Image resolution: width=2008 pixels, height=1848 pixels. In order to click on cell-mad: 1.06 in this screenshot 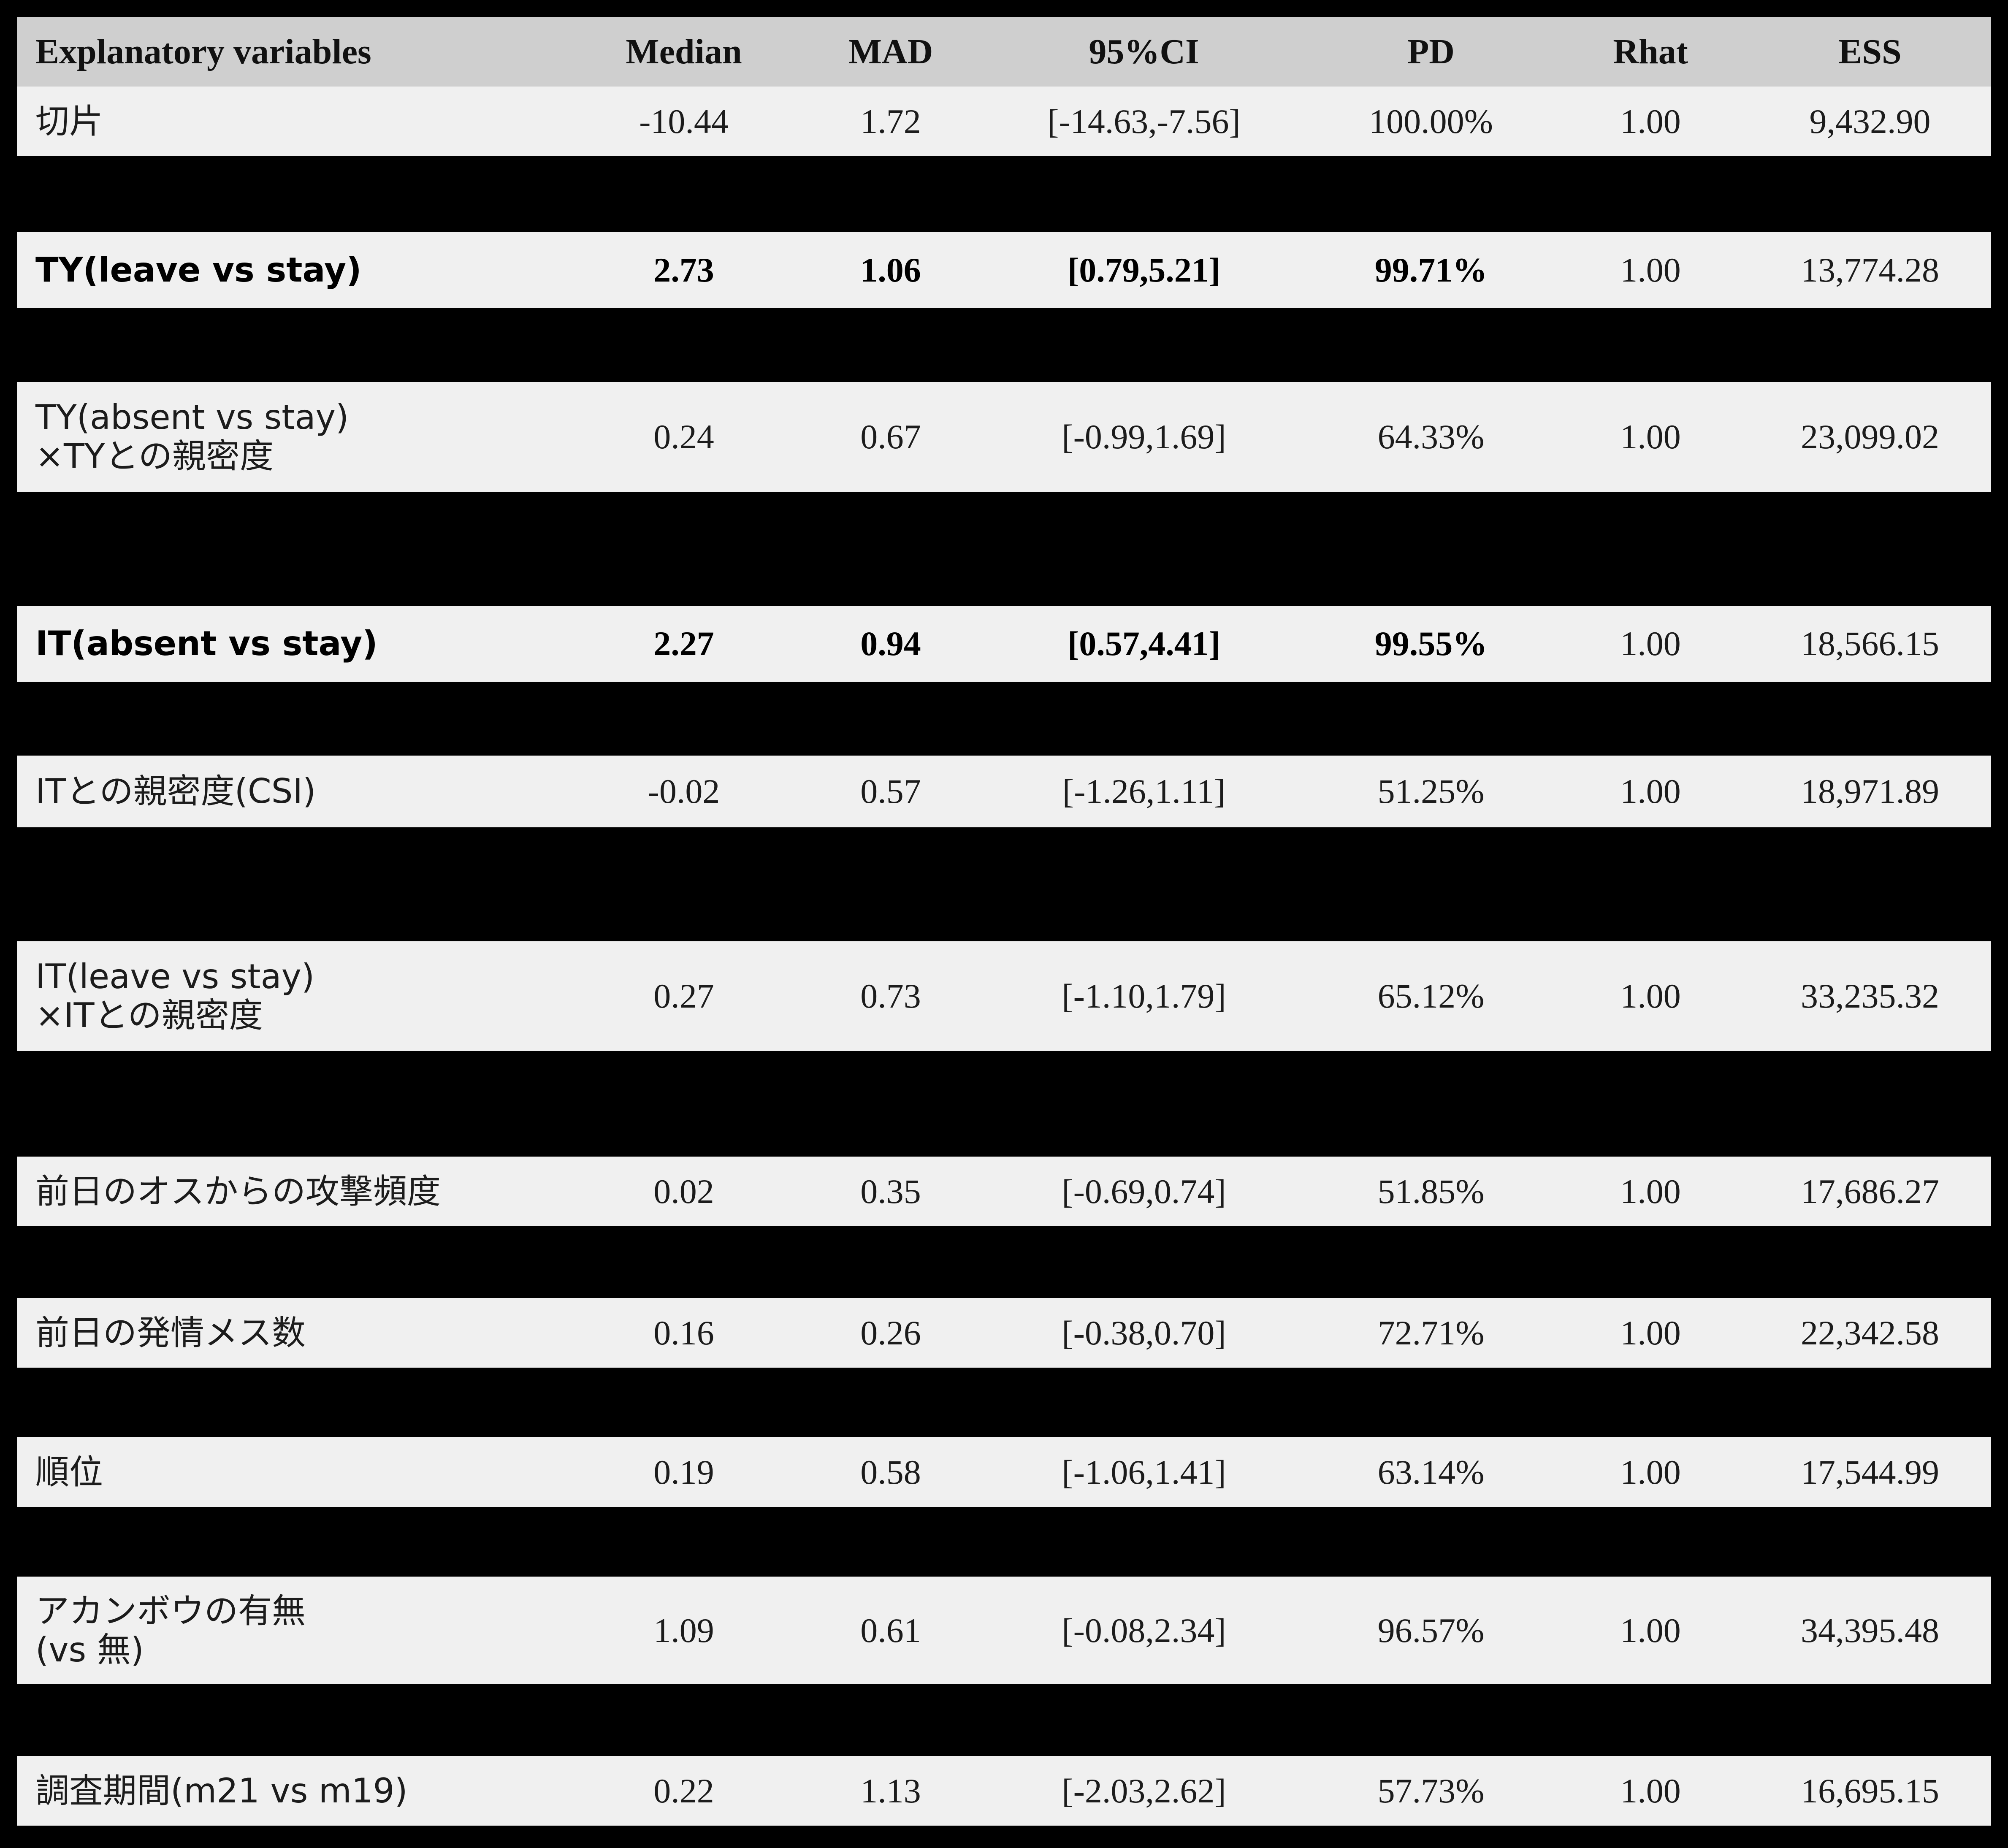, I will do `click(891, 270)`.